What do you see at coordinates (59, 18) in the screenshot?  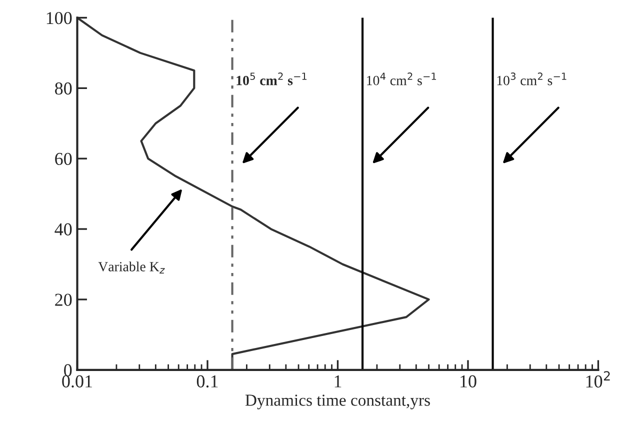 I see `y-tick-label: 100` at bounding box center [59, 18].